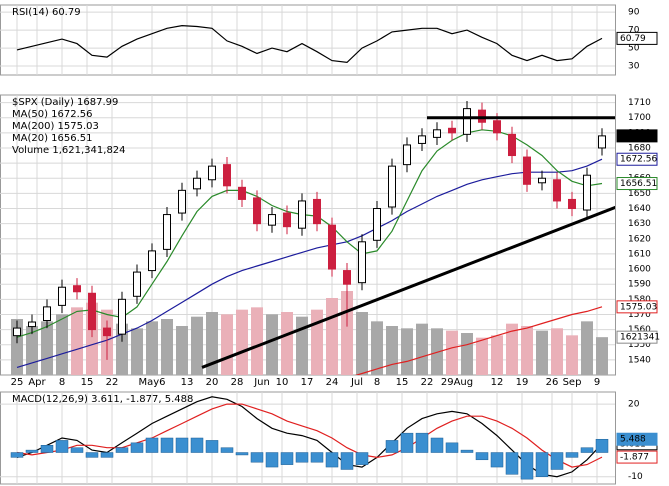 The image size is (669, 486). I want to click on x-tick-label: 10, so click(282, 382).